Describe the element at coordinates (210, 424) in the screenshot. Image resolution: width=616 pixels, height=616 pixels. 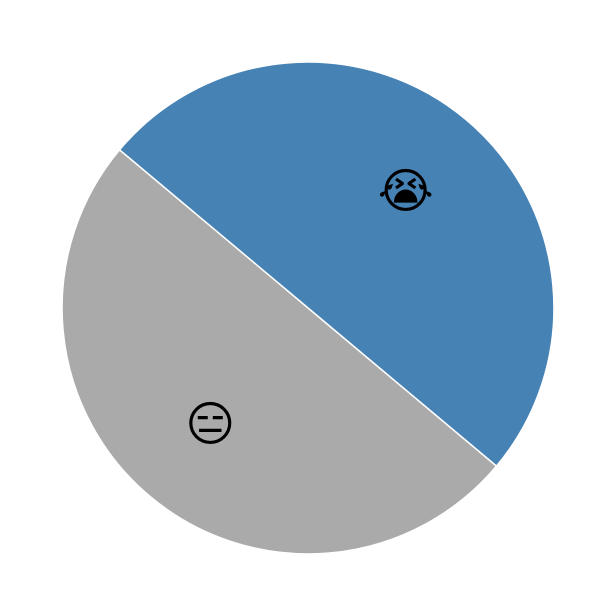
I see `slice-label: 😑` at that location.